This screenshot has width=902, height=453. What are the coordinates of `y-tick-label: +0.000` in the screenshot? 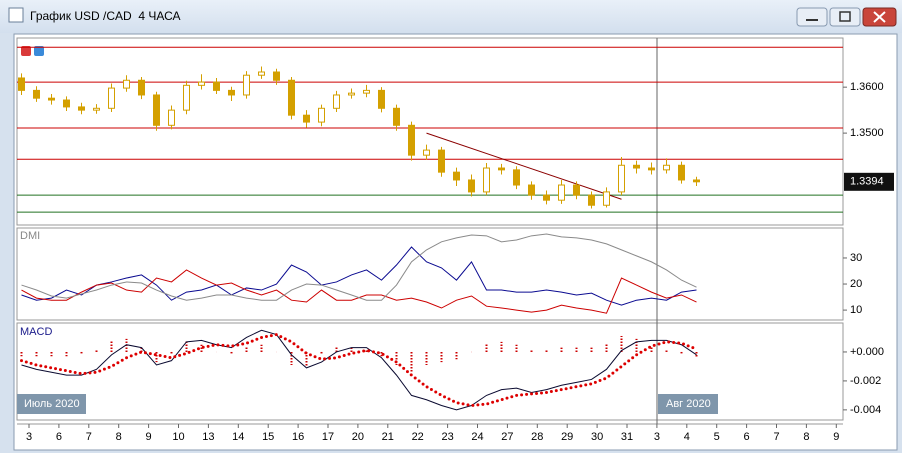 It's located at (867, 352).